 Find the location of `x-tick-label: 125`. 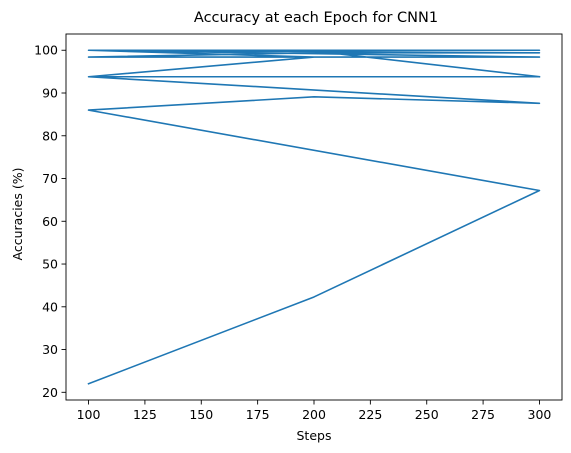

x-tick-label: 125 is located at coordinates (145, 414).